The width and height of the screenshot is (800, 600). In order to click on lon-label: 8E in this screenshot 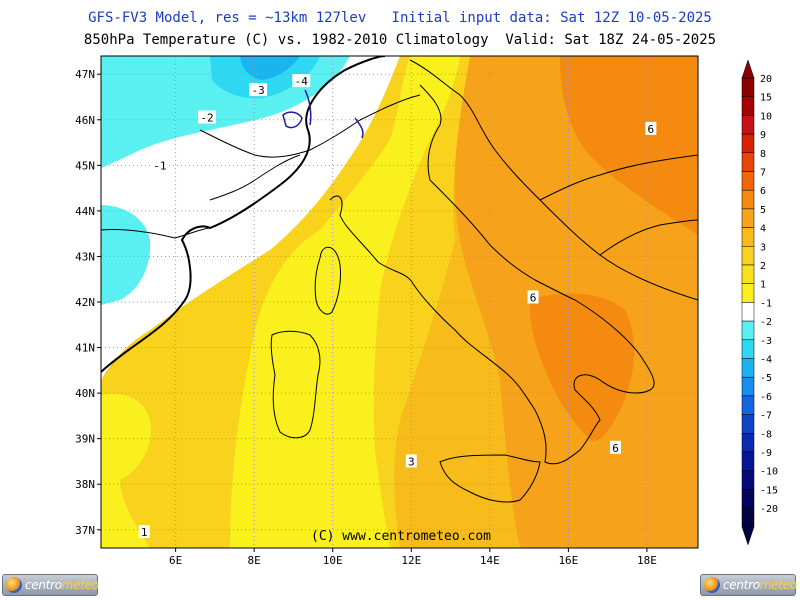, I will do `click(254, 560)`.